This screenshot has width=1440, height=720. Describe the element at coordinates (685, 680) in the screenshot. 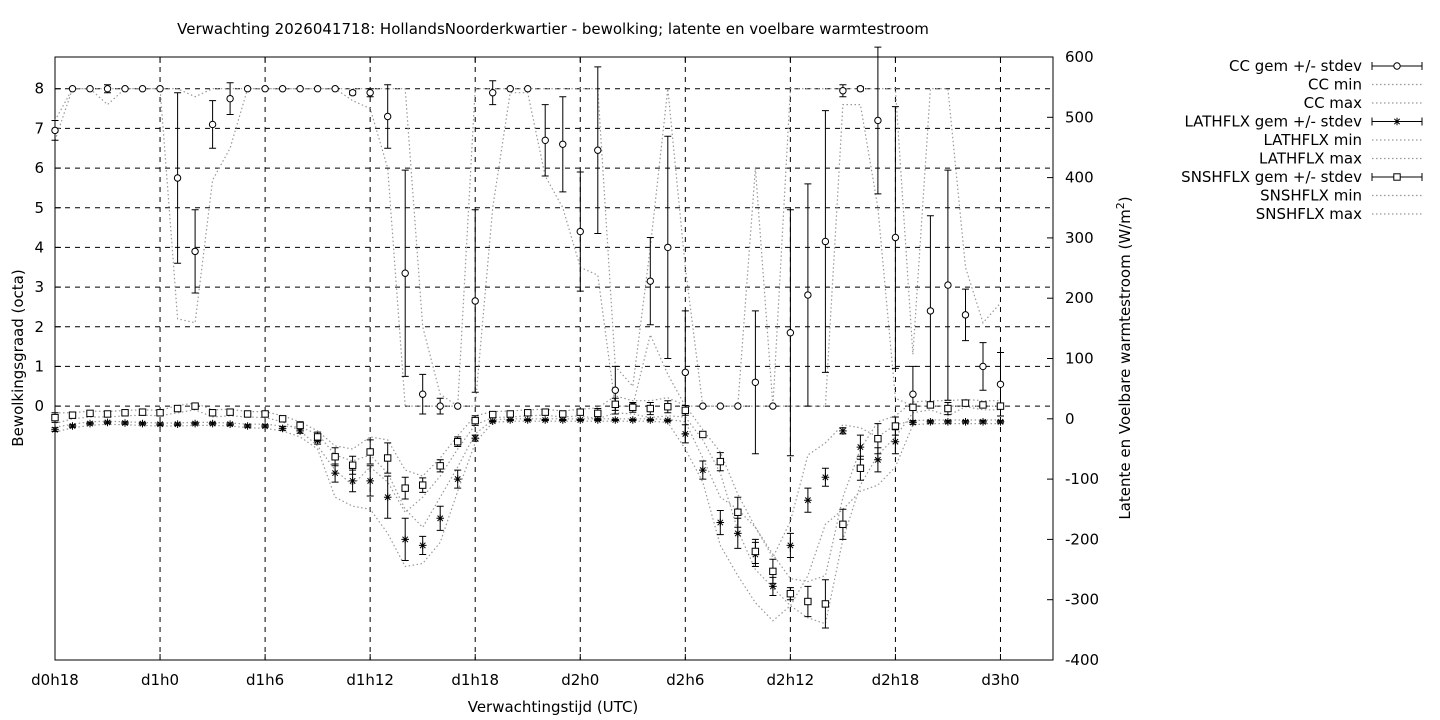

I see `x-tick-label: d2h6` at that location.